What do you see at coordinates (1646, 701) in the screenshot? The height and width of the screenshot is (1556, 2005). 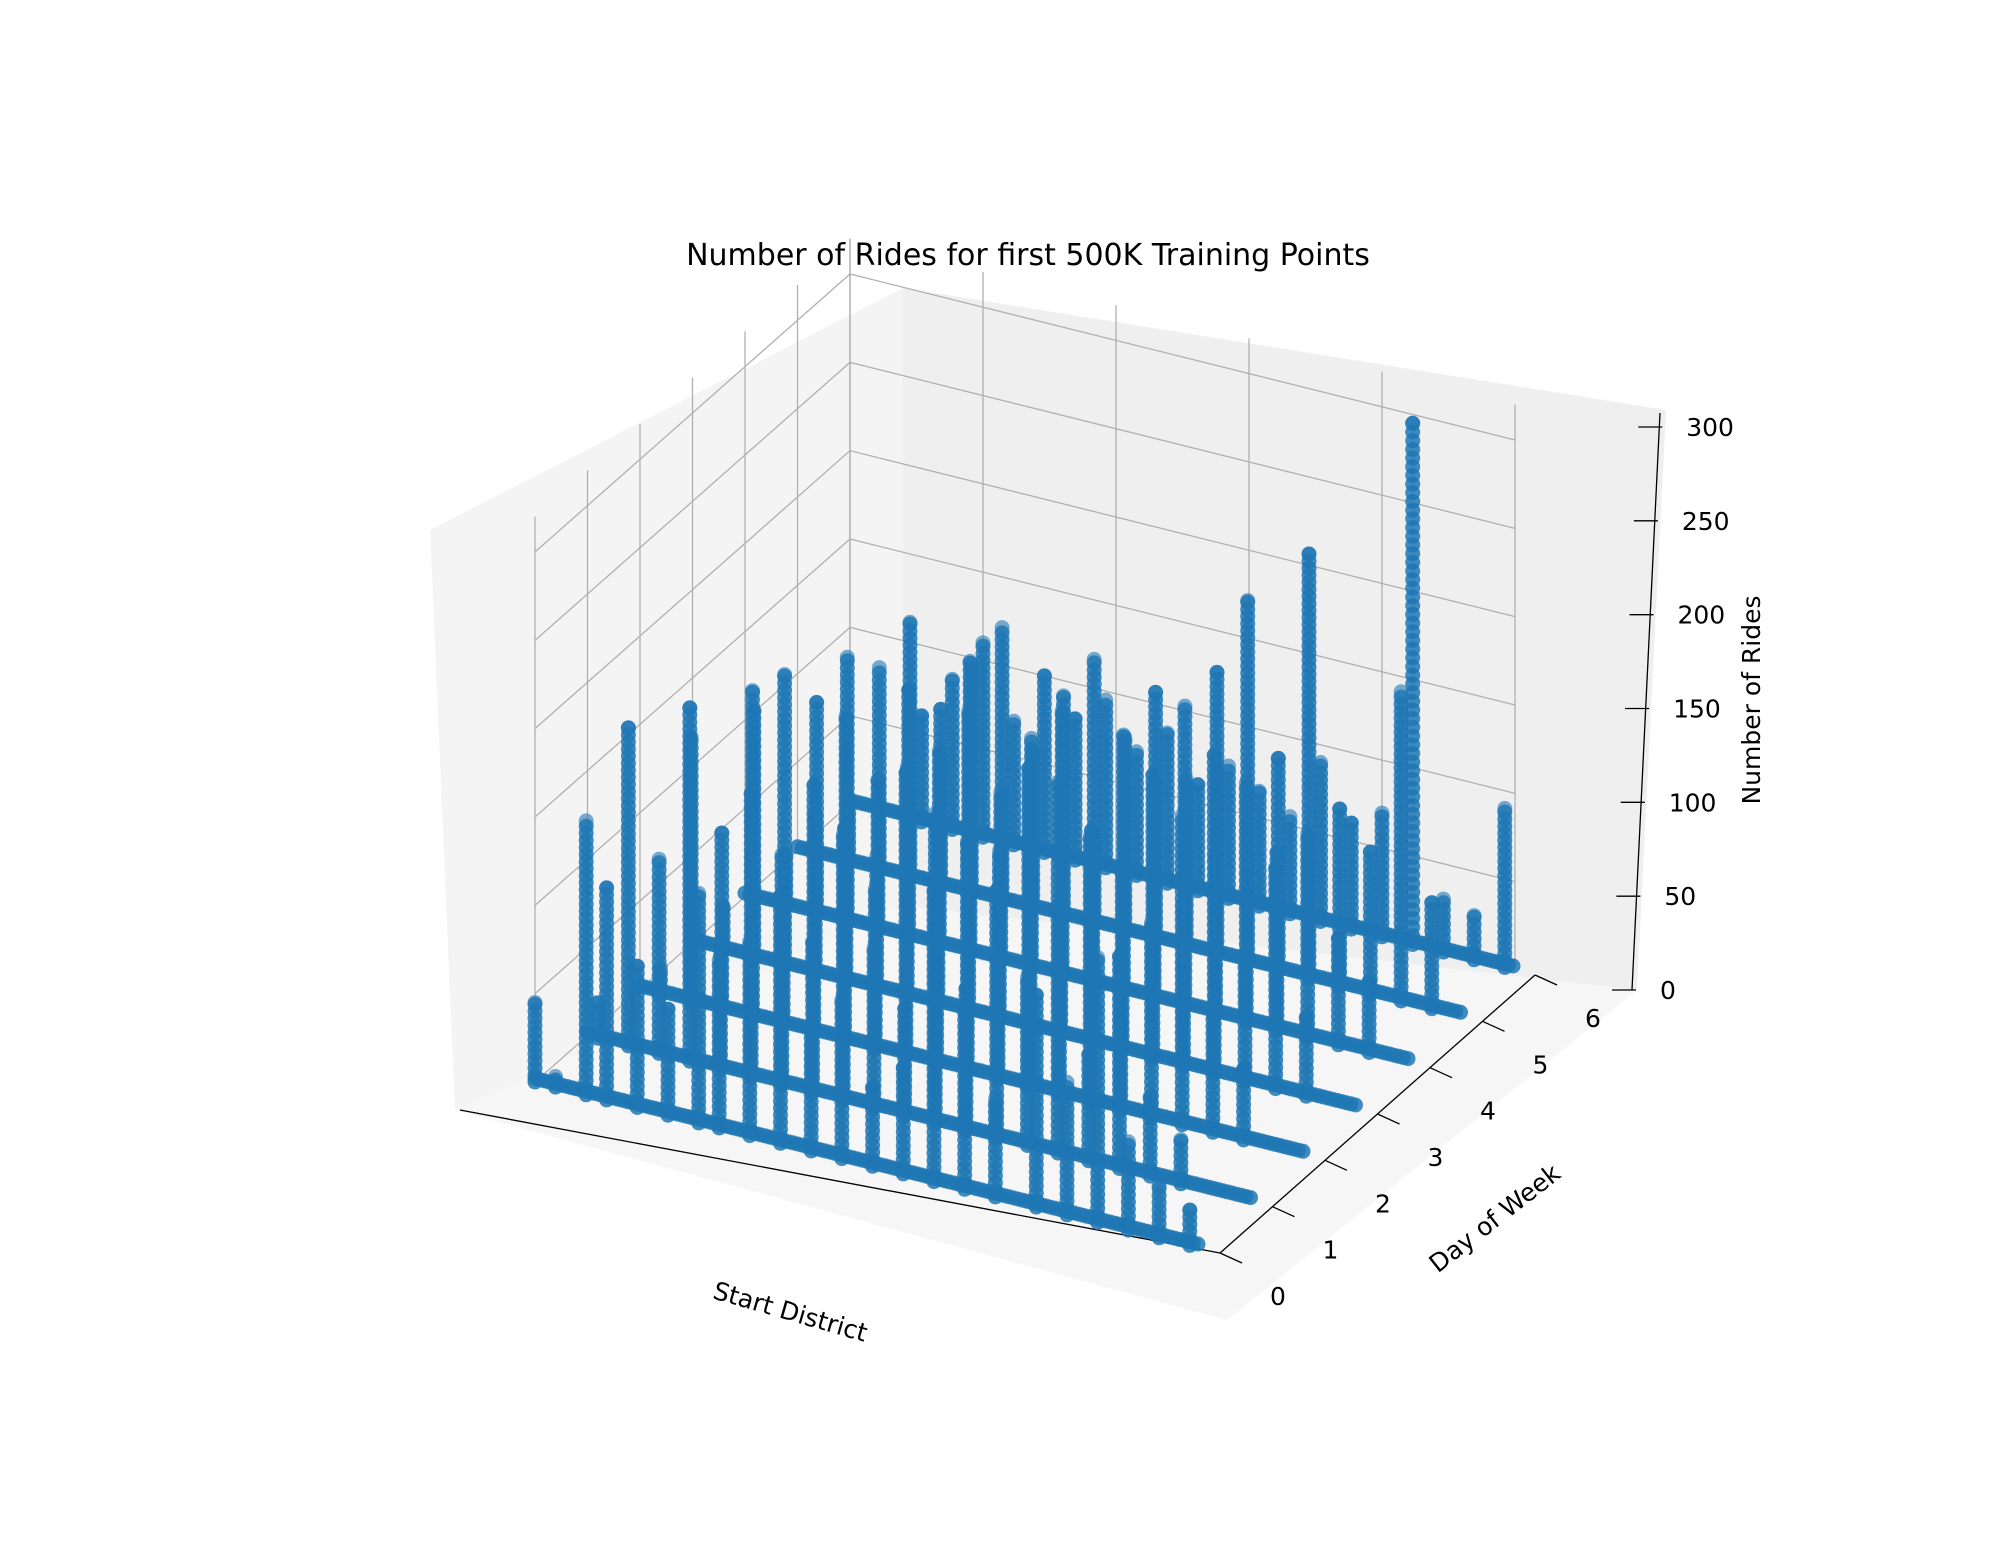 I see `z-axis-line` at bounding box center [1646, 701].